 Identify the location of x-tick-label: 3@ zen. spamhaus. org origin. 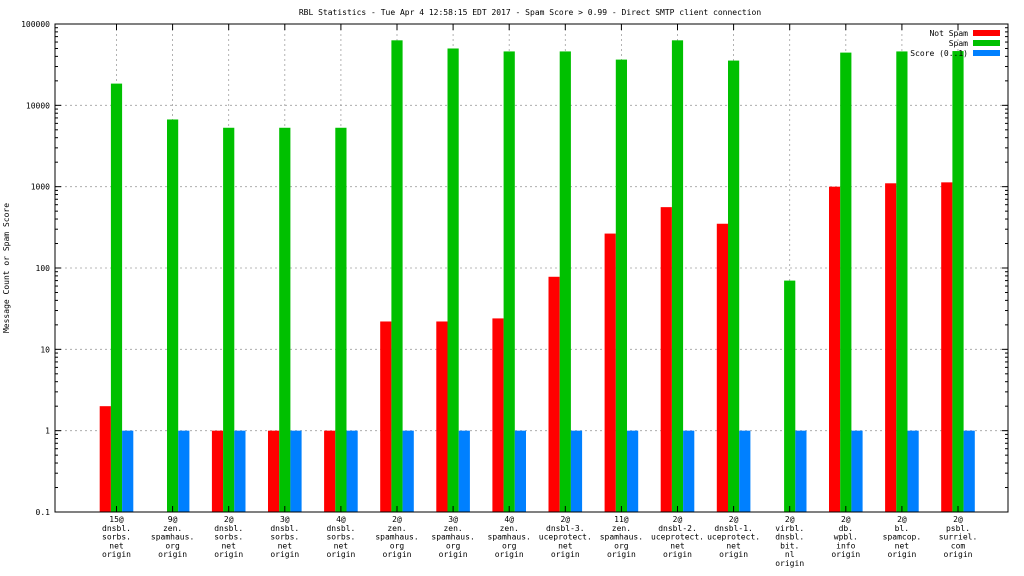
(452, 537).